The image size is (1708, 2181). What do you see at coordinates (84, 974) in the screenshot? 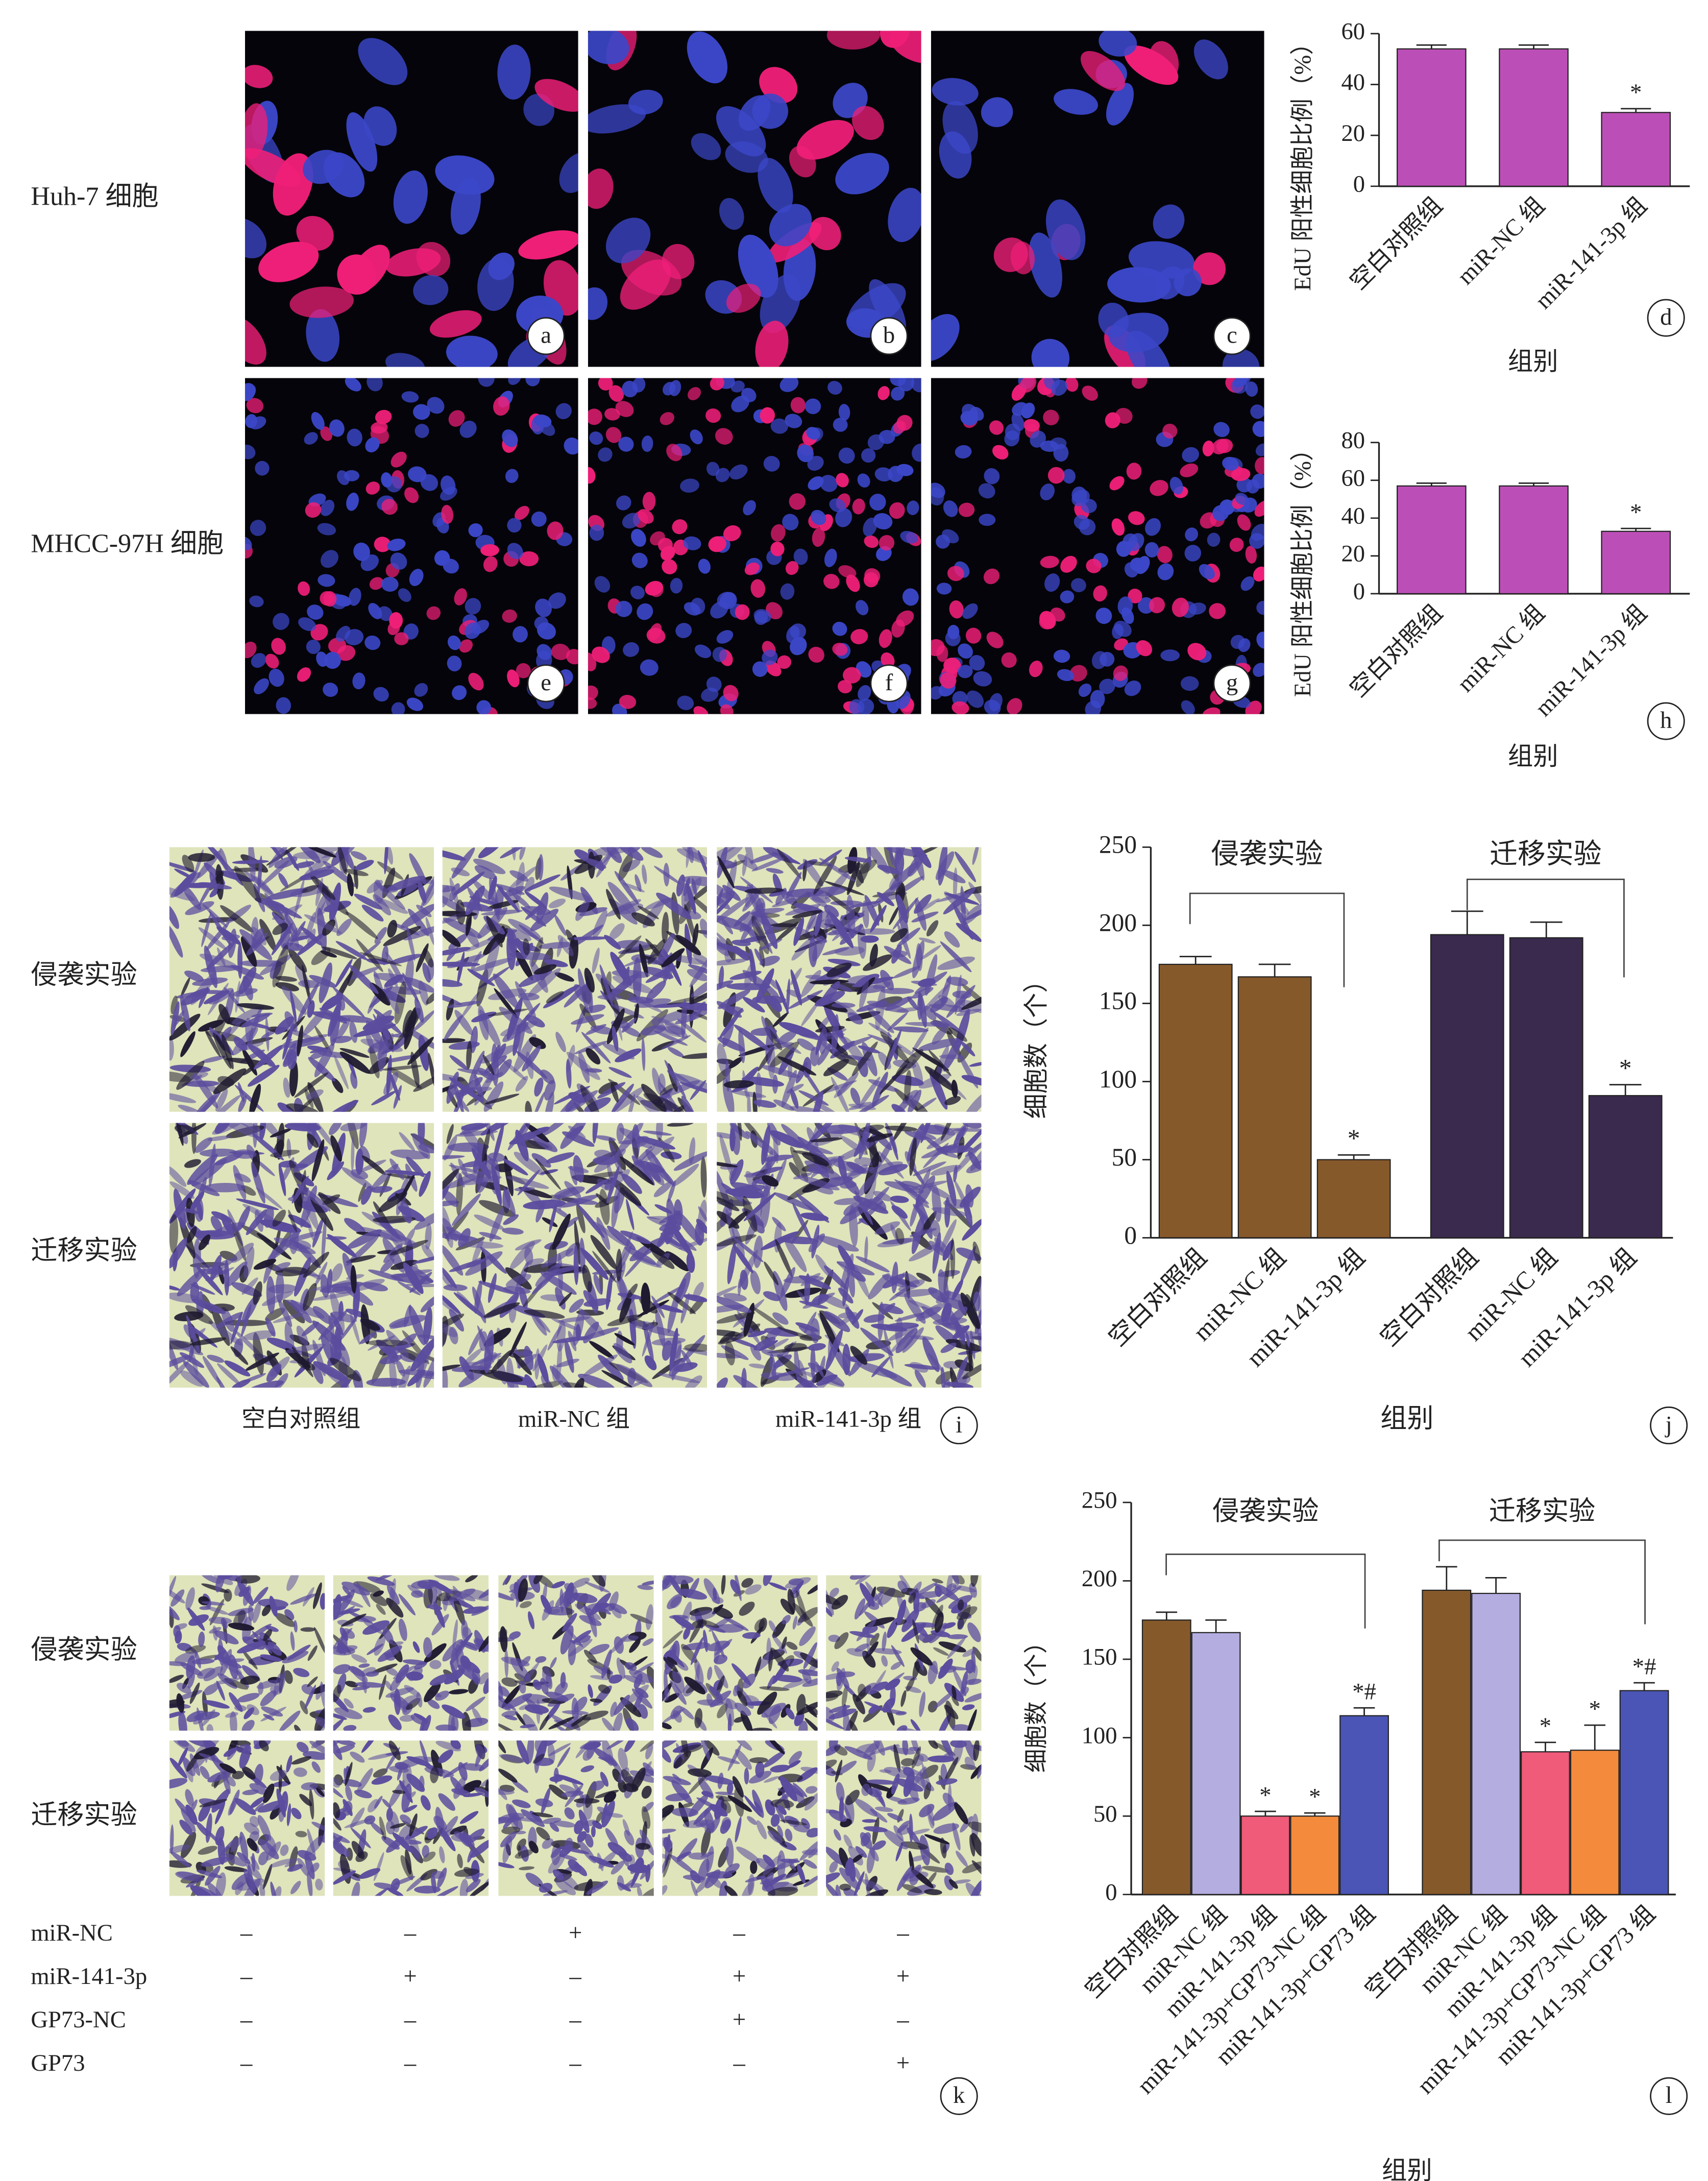
I see `row-label: 侵袭实验` at bounding box center [84, 974].